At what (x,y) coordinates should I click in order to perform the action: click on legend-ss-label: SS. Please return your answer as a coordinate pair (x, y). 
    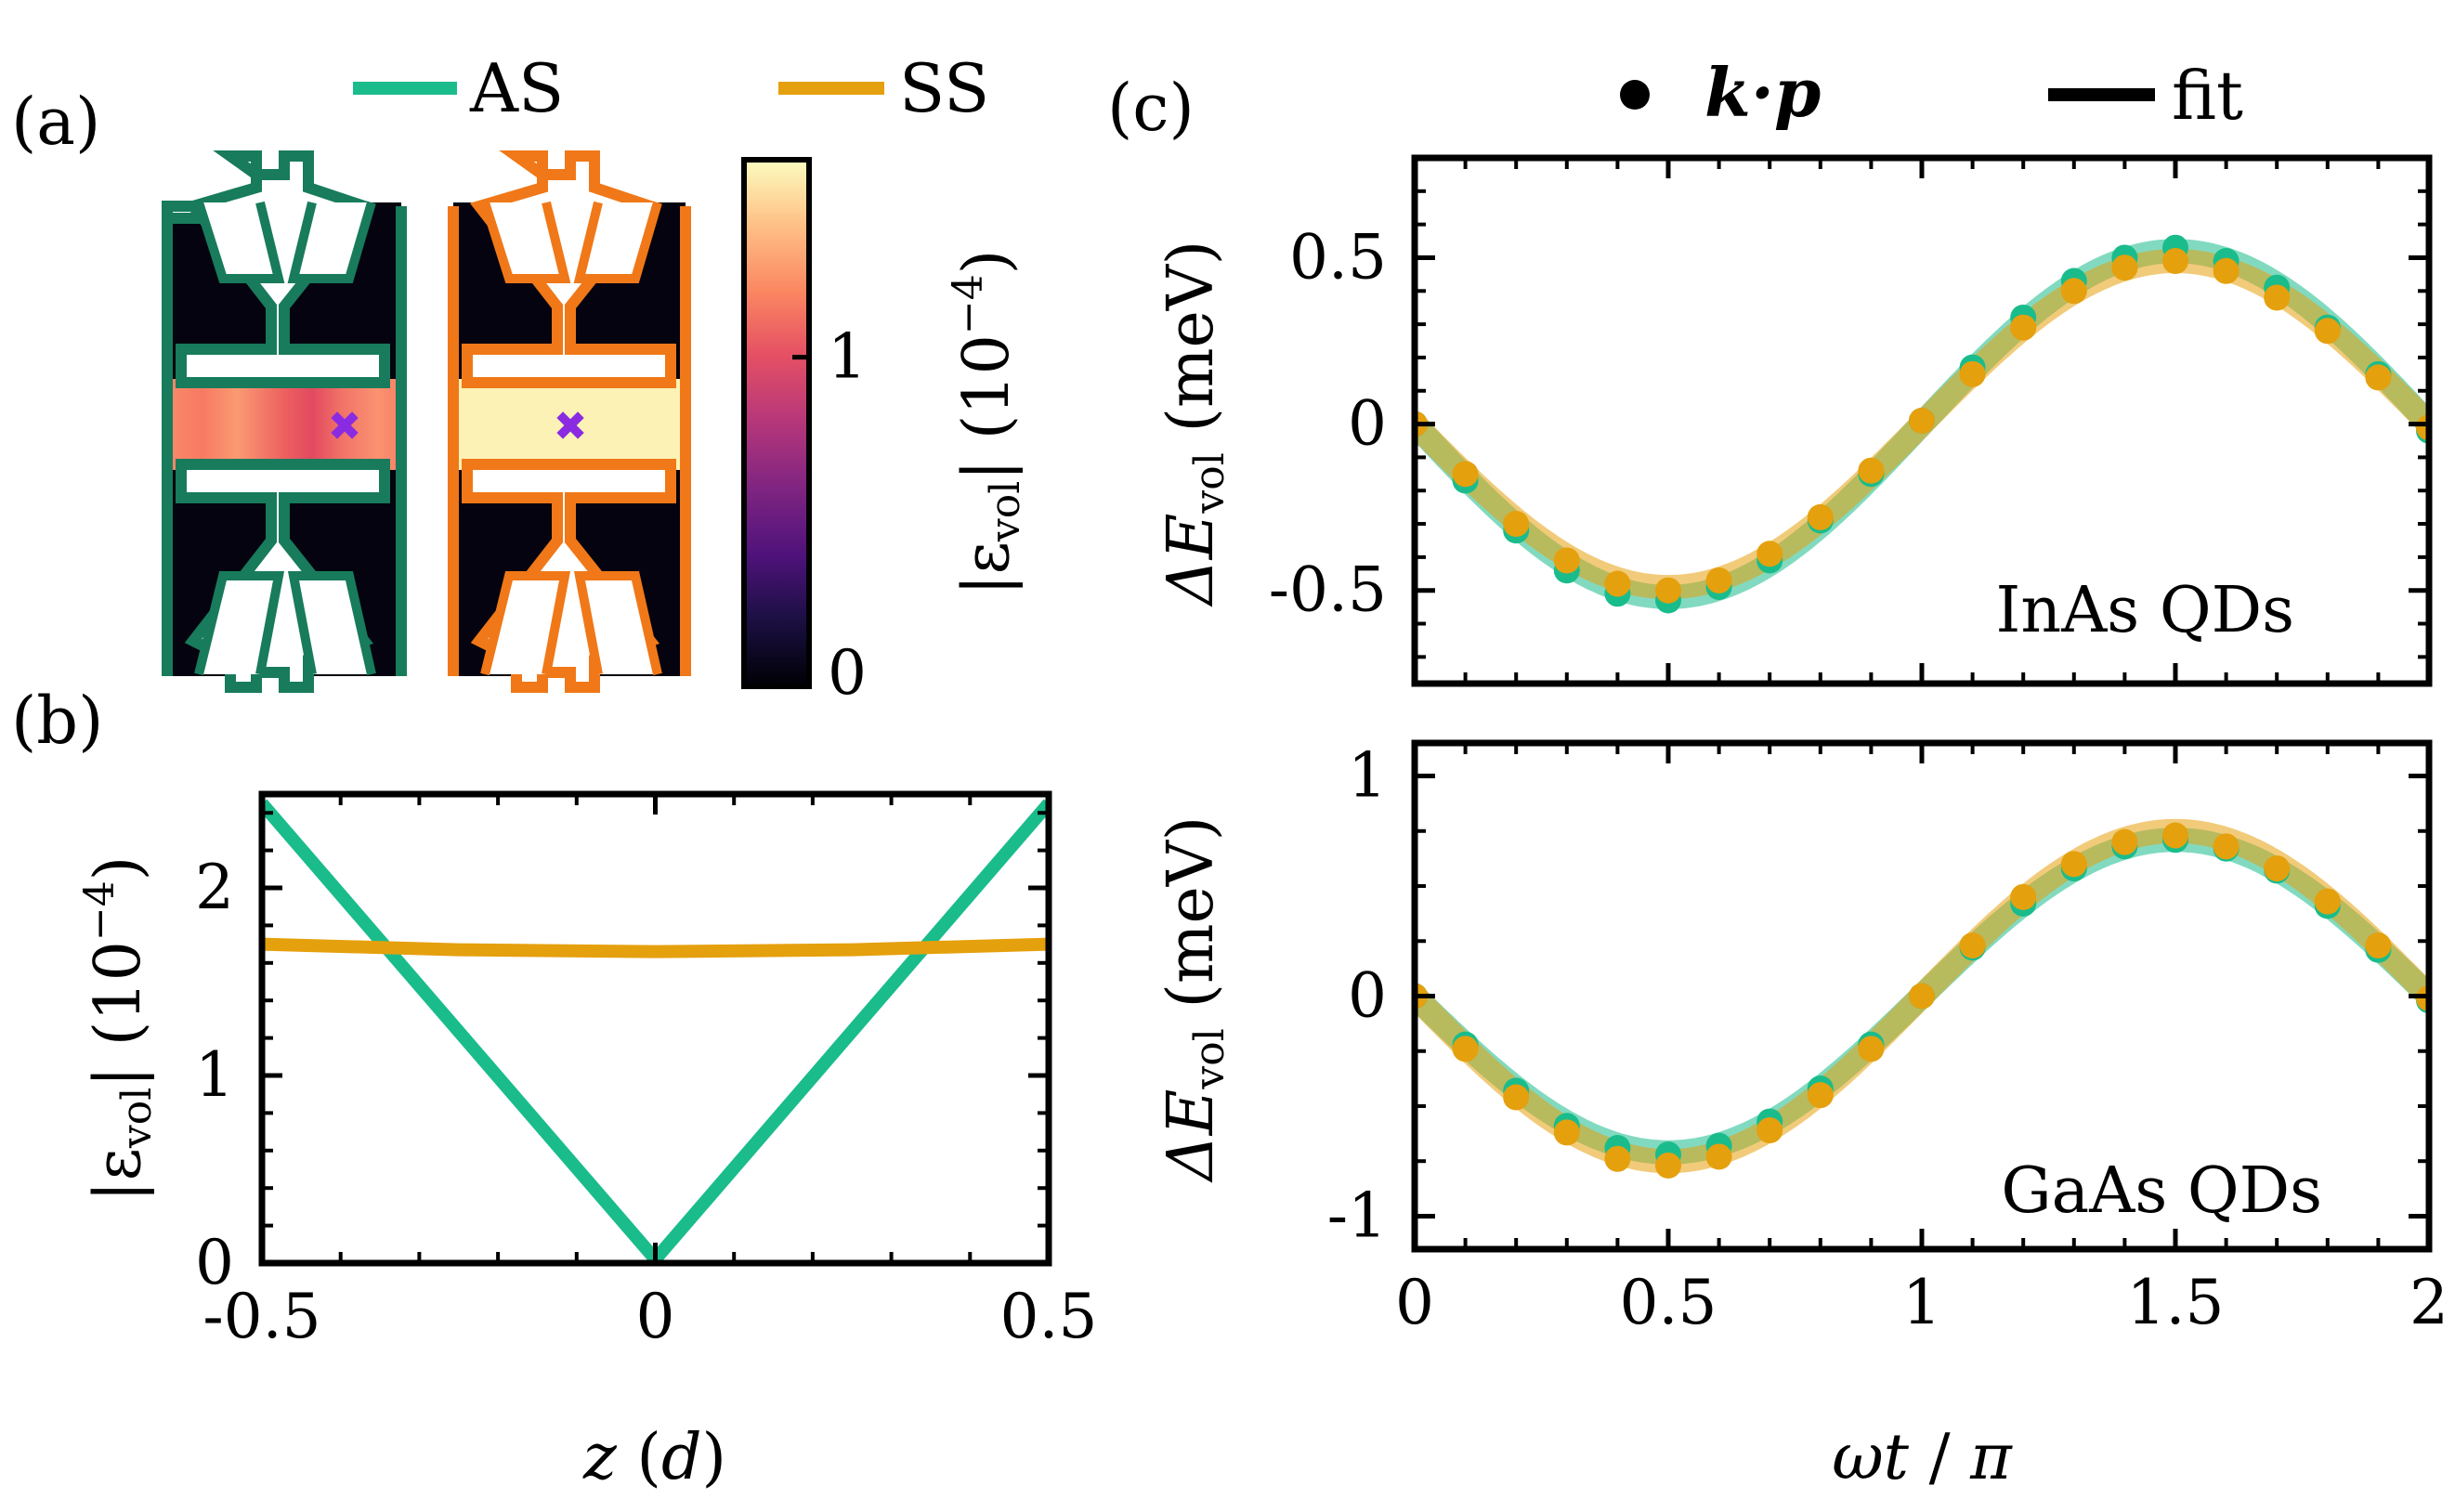
    Looking at the image, I should click on (944, 88).